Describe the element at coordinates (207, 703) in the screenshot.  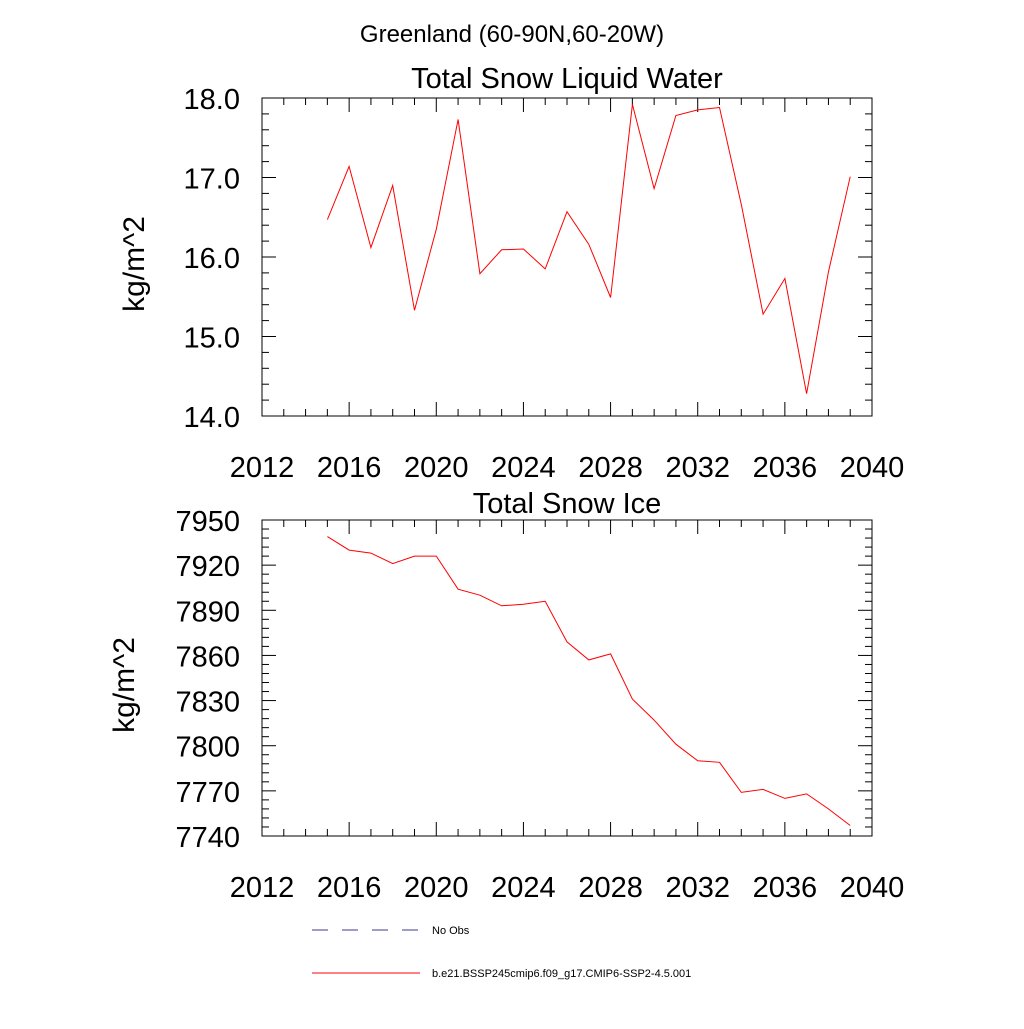
I see `y-tick-label: 7830` at that location.